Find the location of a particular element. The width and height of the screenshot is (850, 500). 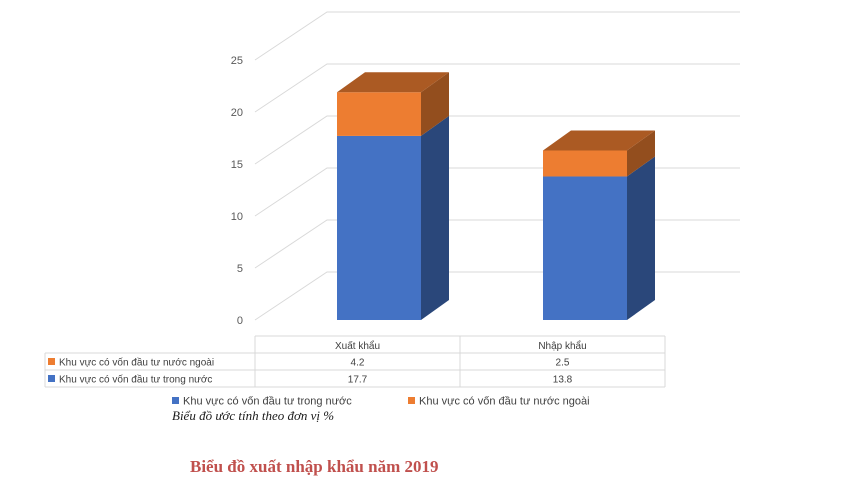

table-cell-value: 13.8 is located at coordinates (563, 380).